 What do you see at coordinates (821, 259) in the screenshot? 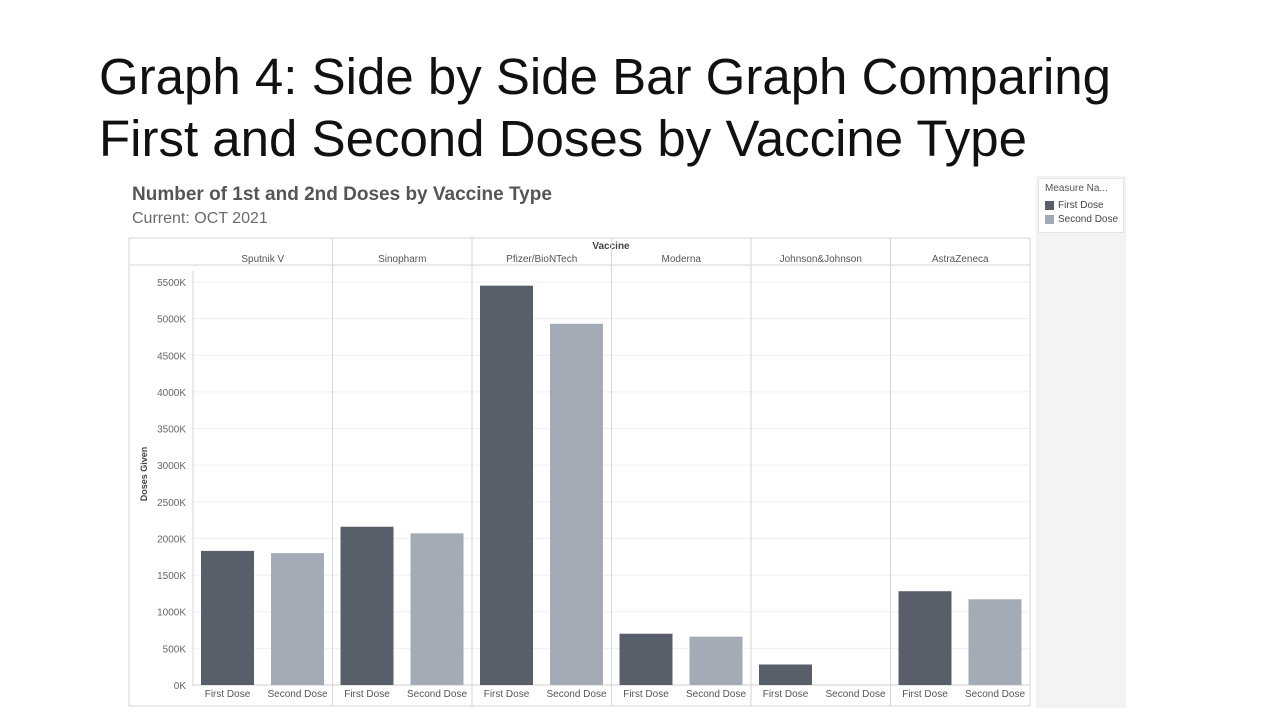
I see `category-label-johnson-johnson: Johnson&Johnson` at bounding box center [821, 259].